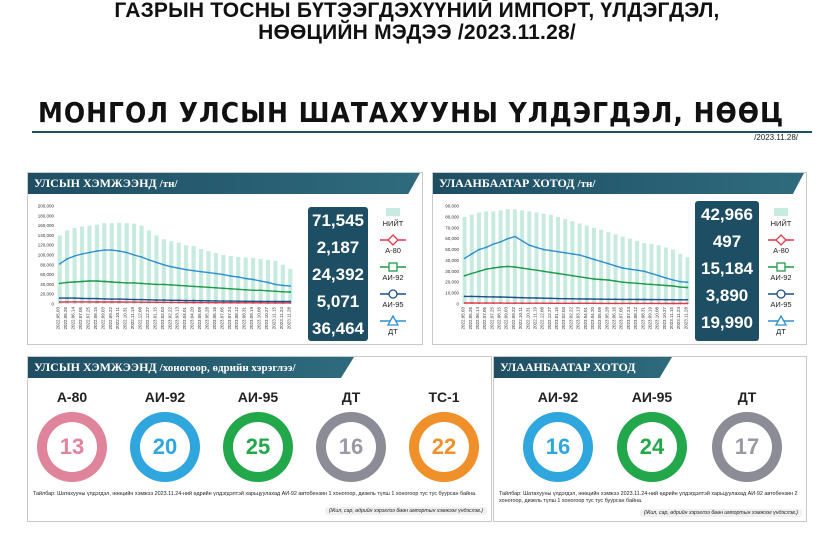 The height and width of the screenshot is (534, 834). What do you see at coordinates (491, 318) in the screenshot?
I see `ub-xtick: 2022.07.25` at bounding box center [491, 318].